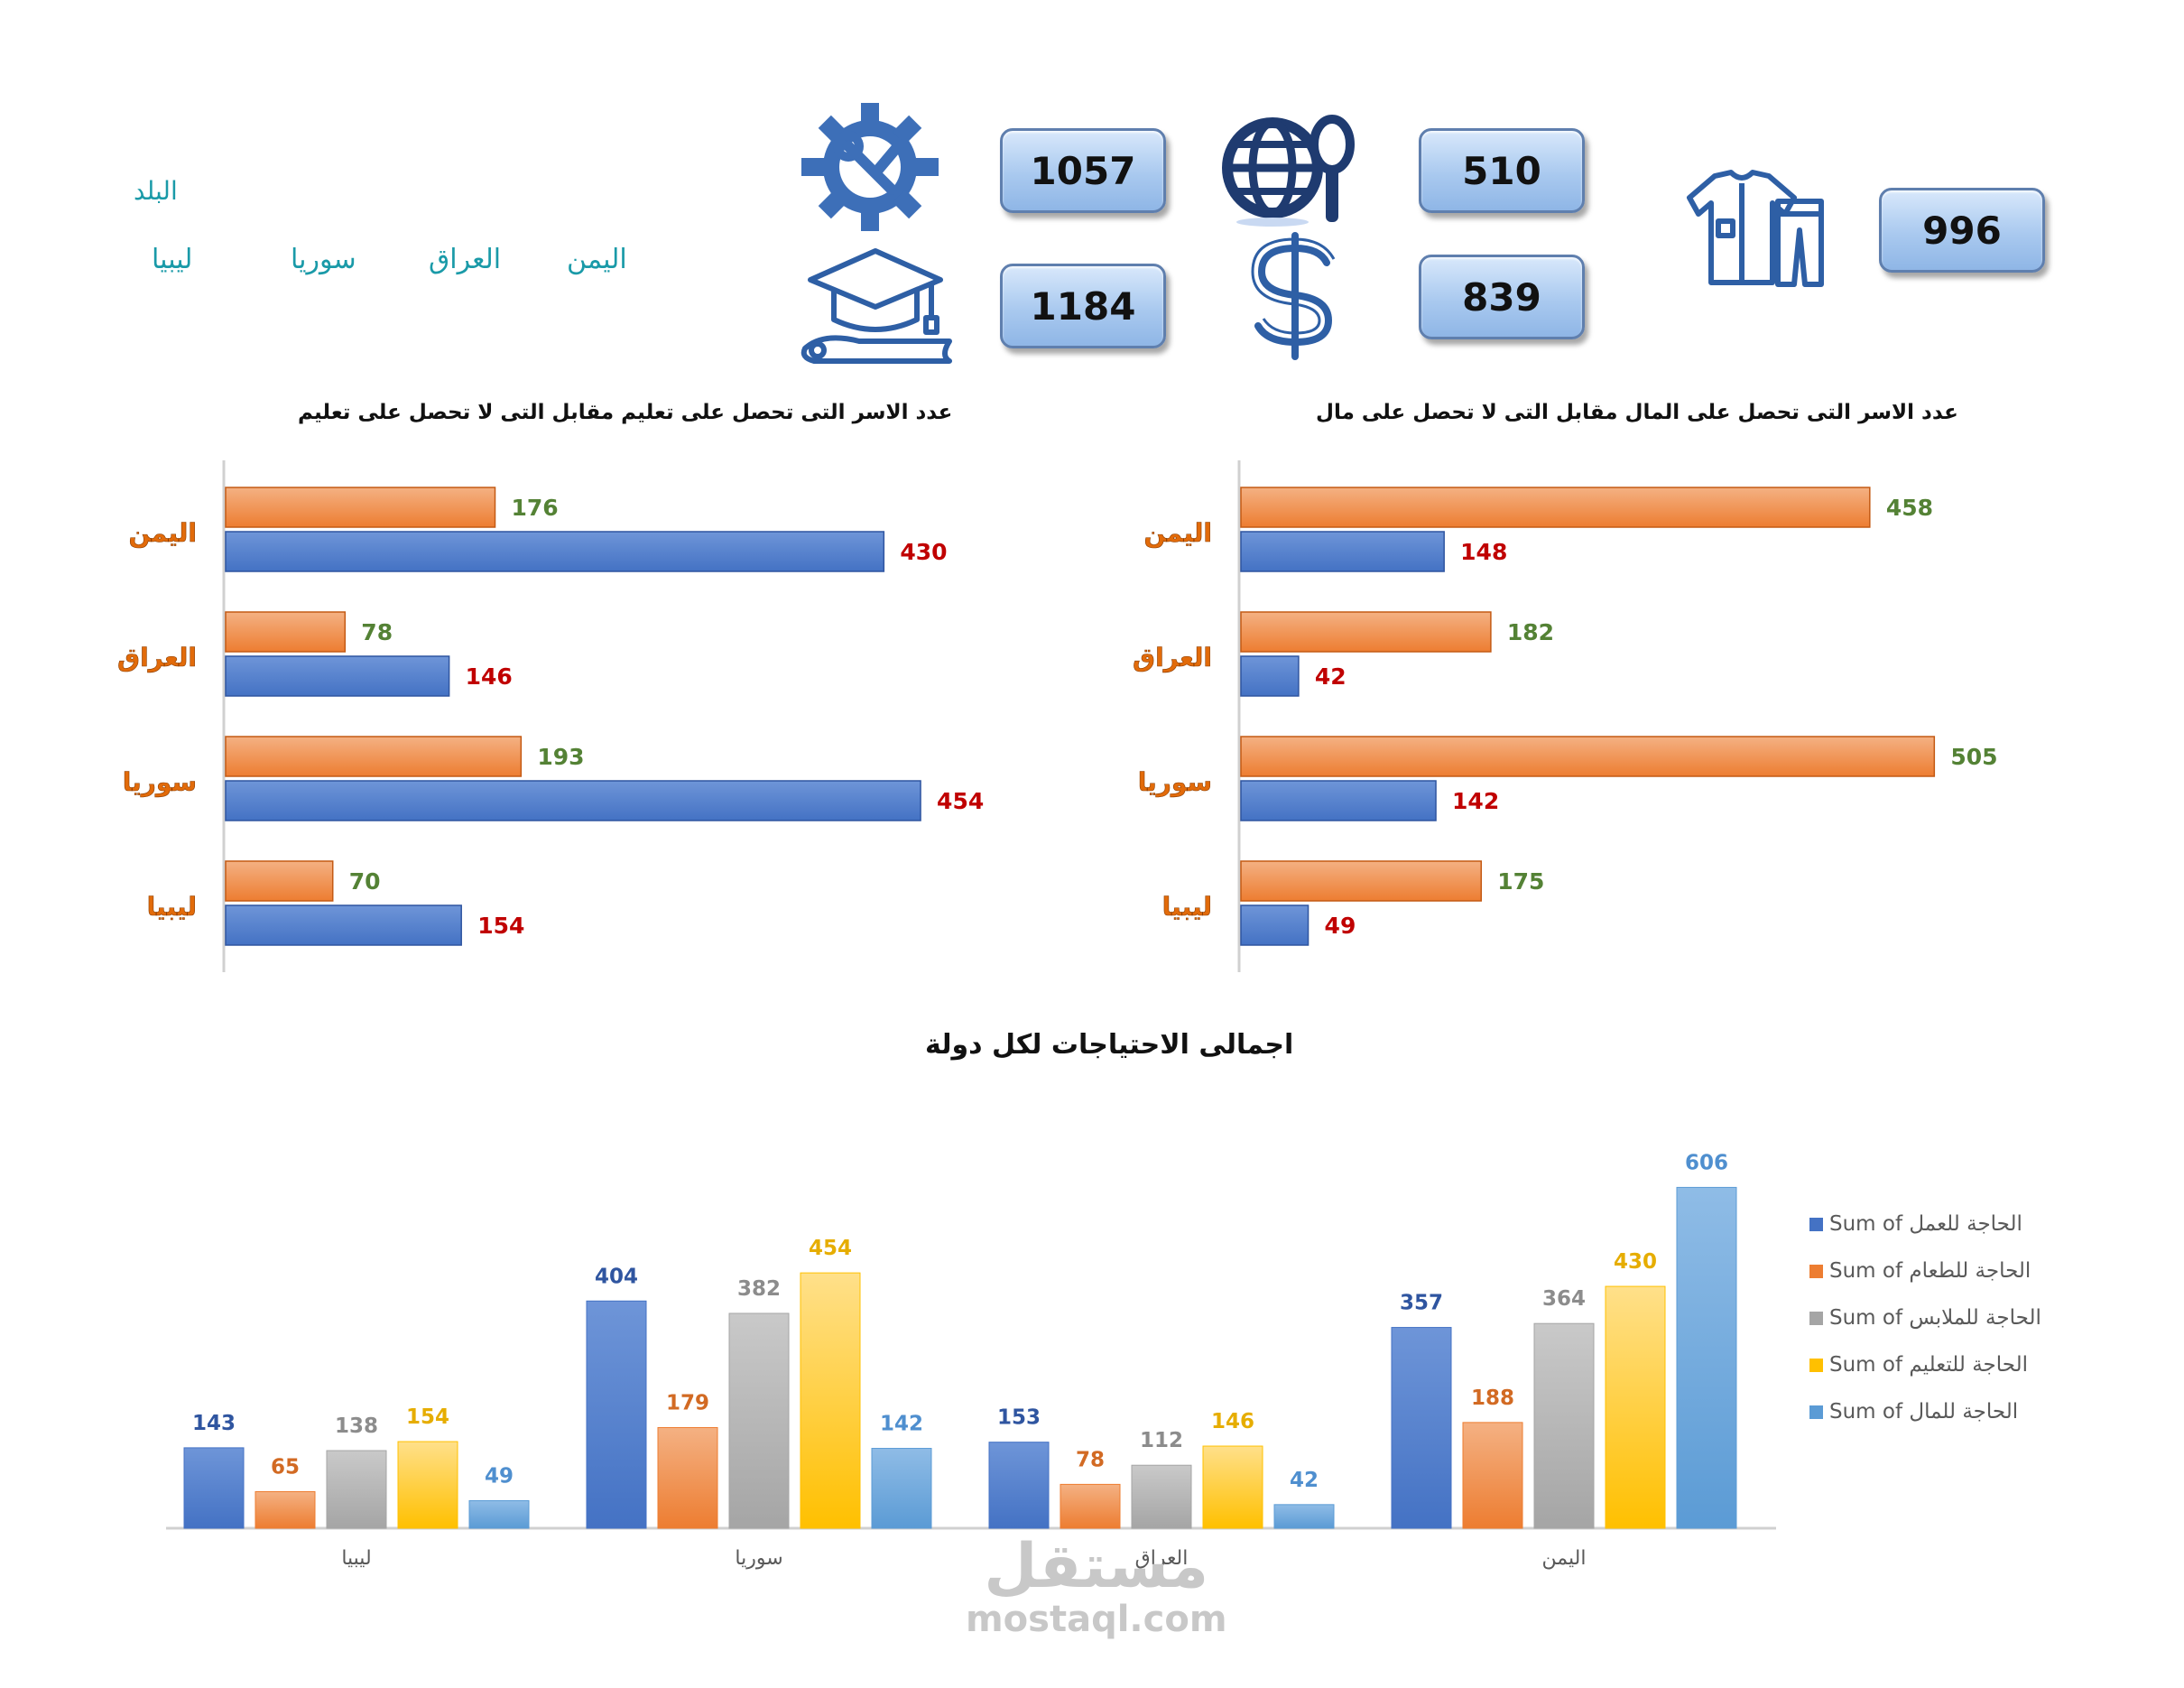 The image size is (2184, 1688). I want to click on money-data-label: 142, so click(1475, 801).